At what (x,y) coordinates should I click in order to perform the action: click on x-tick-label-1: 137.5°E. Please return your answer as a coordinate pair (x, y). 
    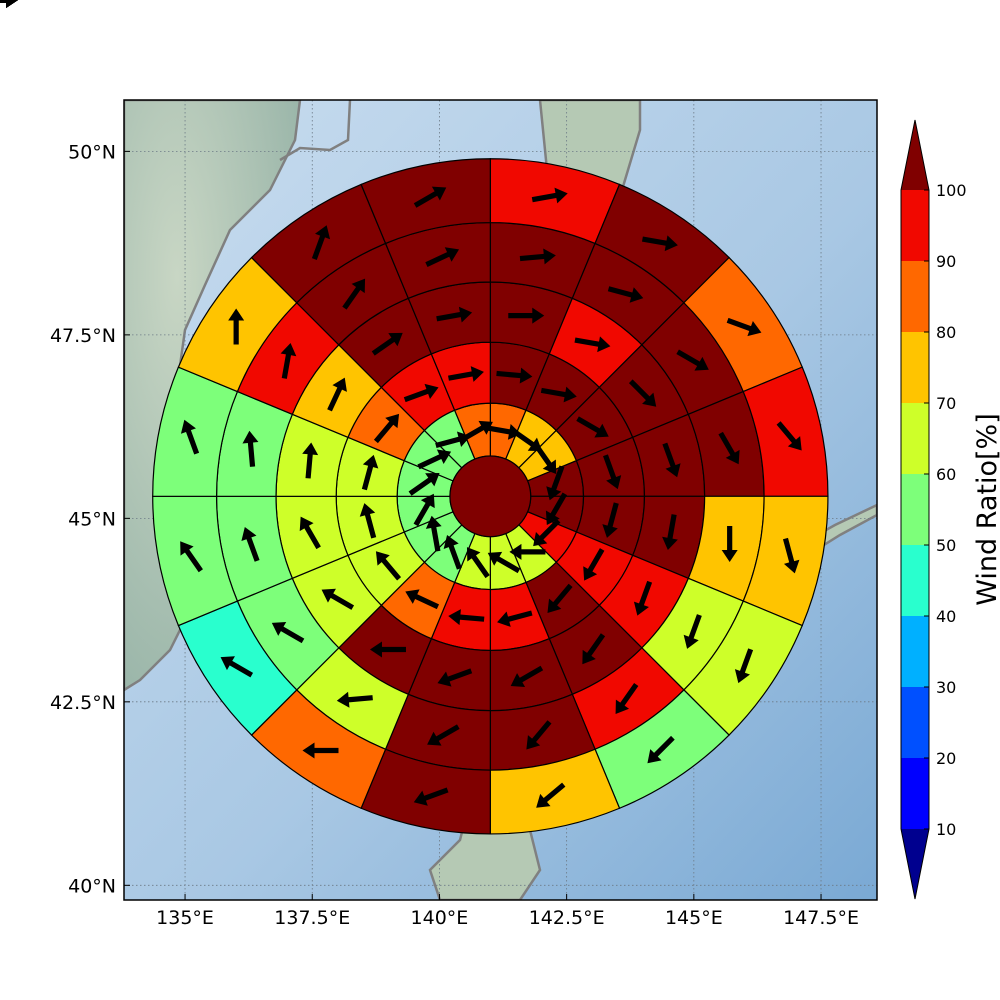
    Looking at the image, I should click on (312, 918).